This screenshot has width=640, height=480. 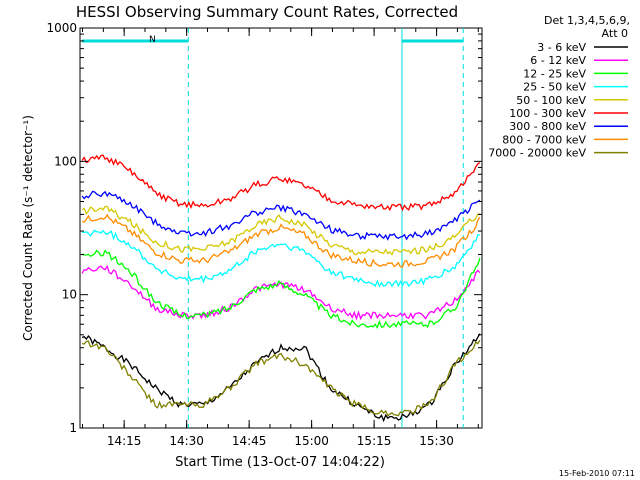 What do you see at coordinates (561, 47) in the screenshot?
I see `legend-label: 3 - 6 keV` at bounding box center [561, 47].